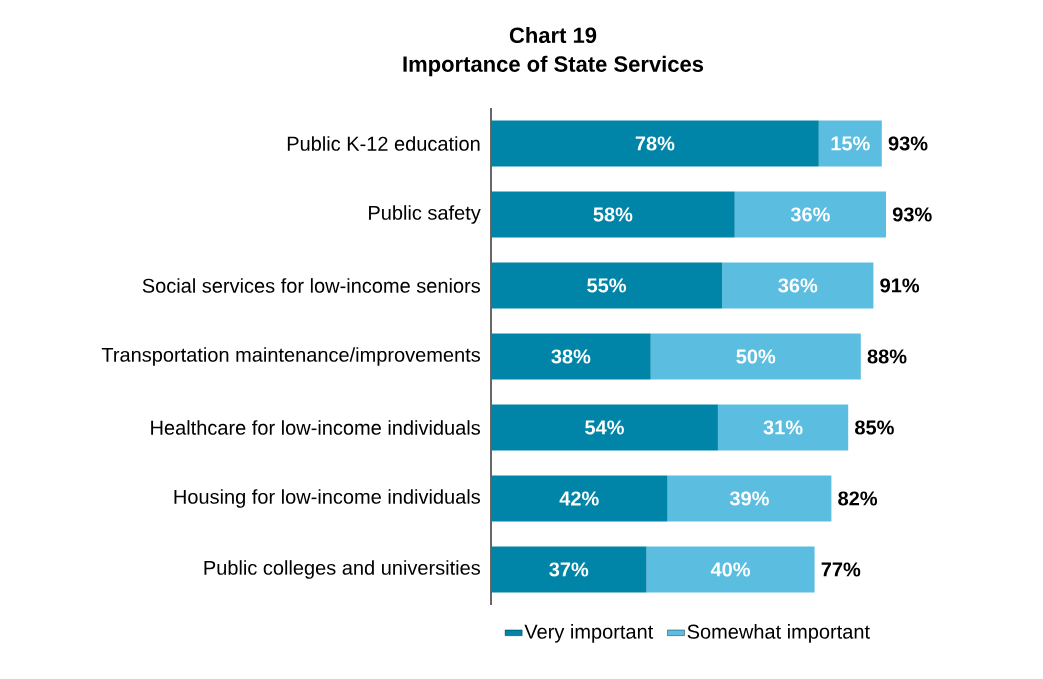 The width and height of the screenshot is (1043, 679). I want to click on total-label: 82%, so click(858, 498).